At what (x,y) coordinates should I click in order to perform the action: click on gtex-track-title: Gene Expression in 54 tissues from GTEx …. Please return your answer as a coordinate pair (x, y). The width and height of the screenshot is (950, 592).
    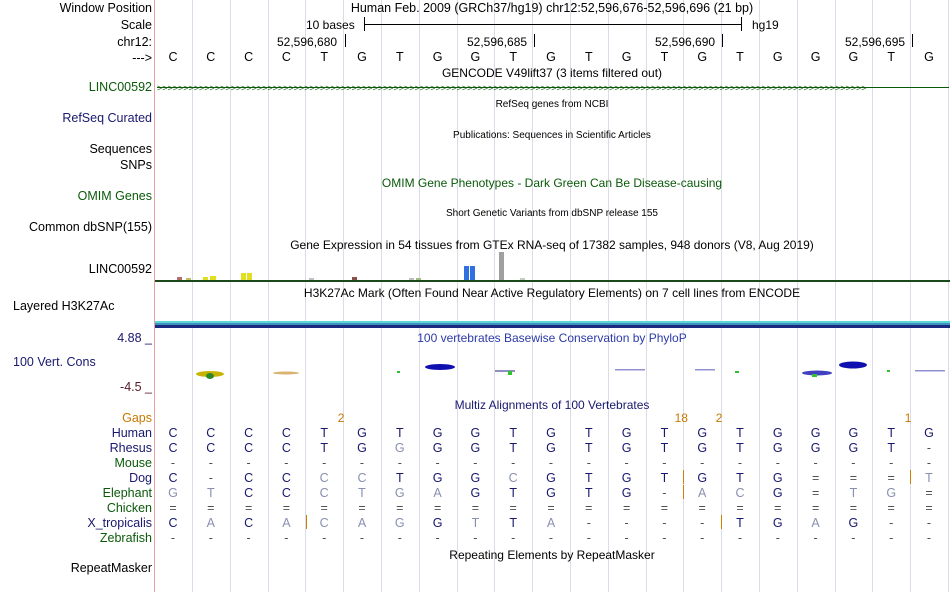
    Looking at the image, I should click on (552, 245).